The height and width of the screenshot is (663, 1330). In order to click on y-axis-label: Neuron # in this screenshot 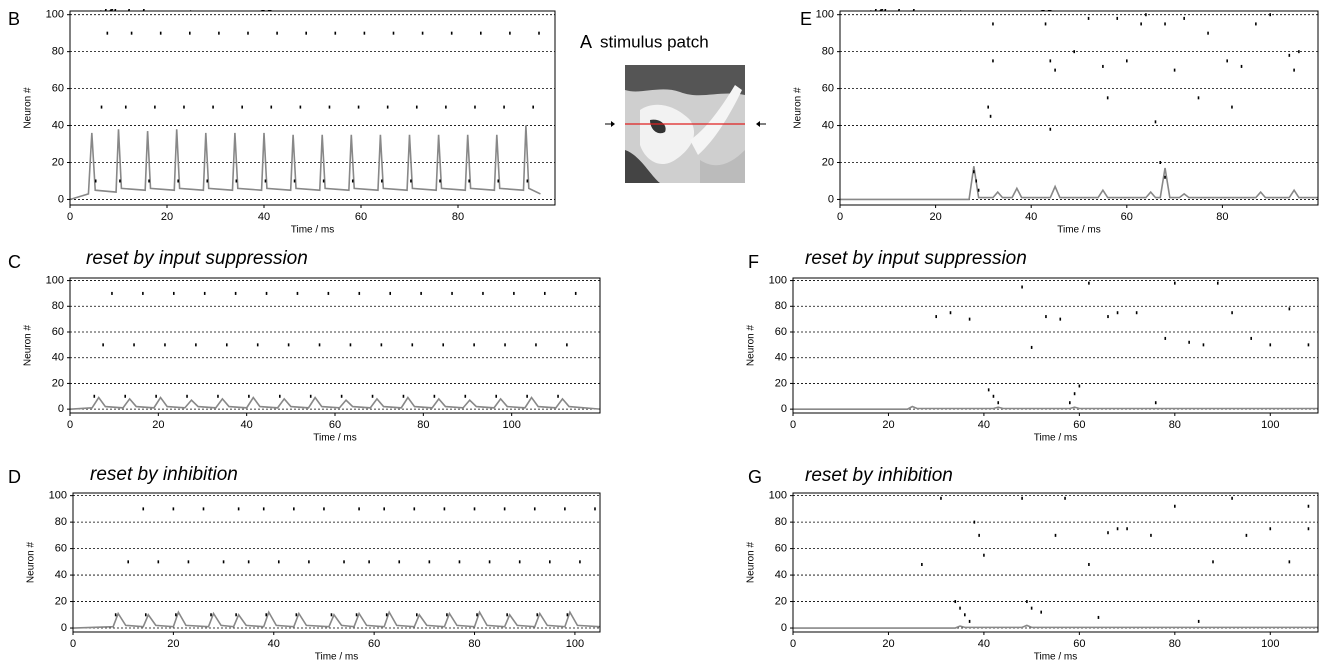, I will do `click(751, 345)`.